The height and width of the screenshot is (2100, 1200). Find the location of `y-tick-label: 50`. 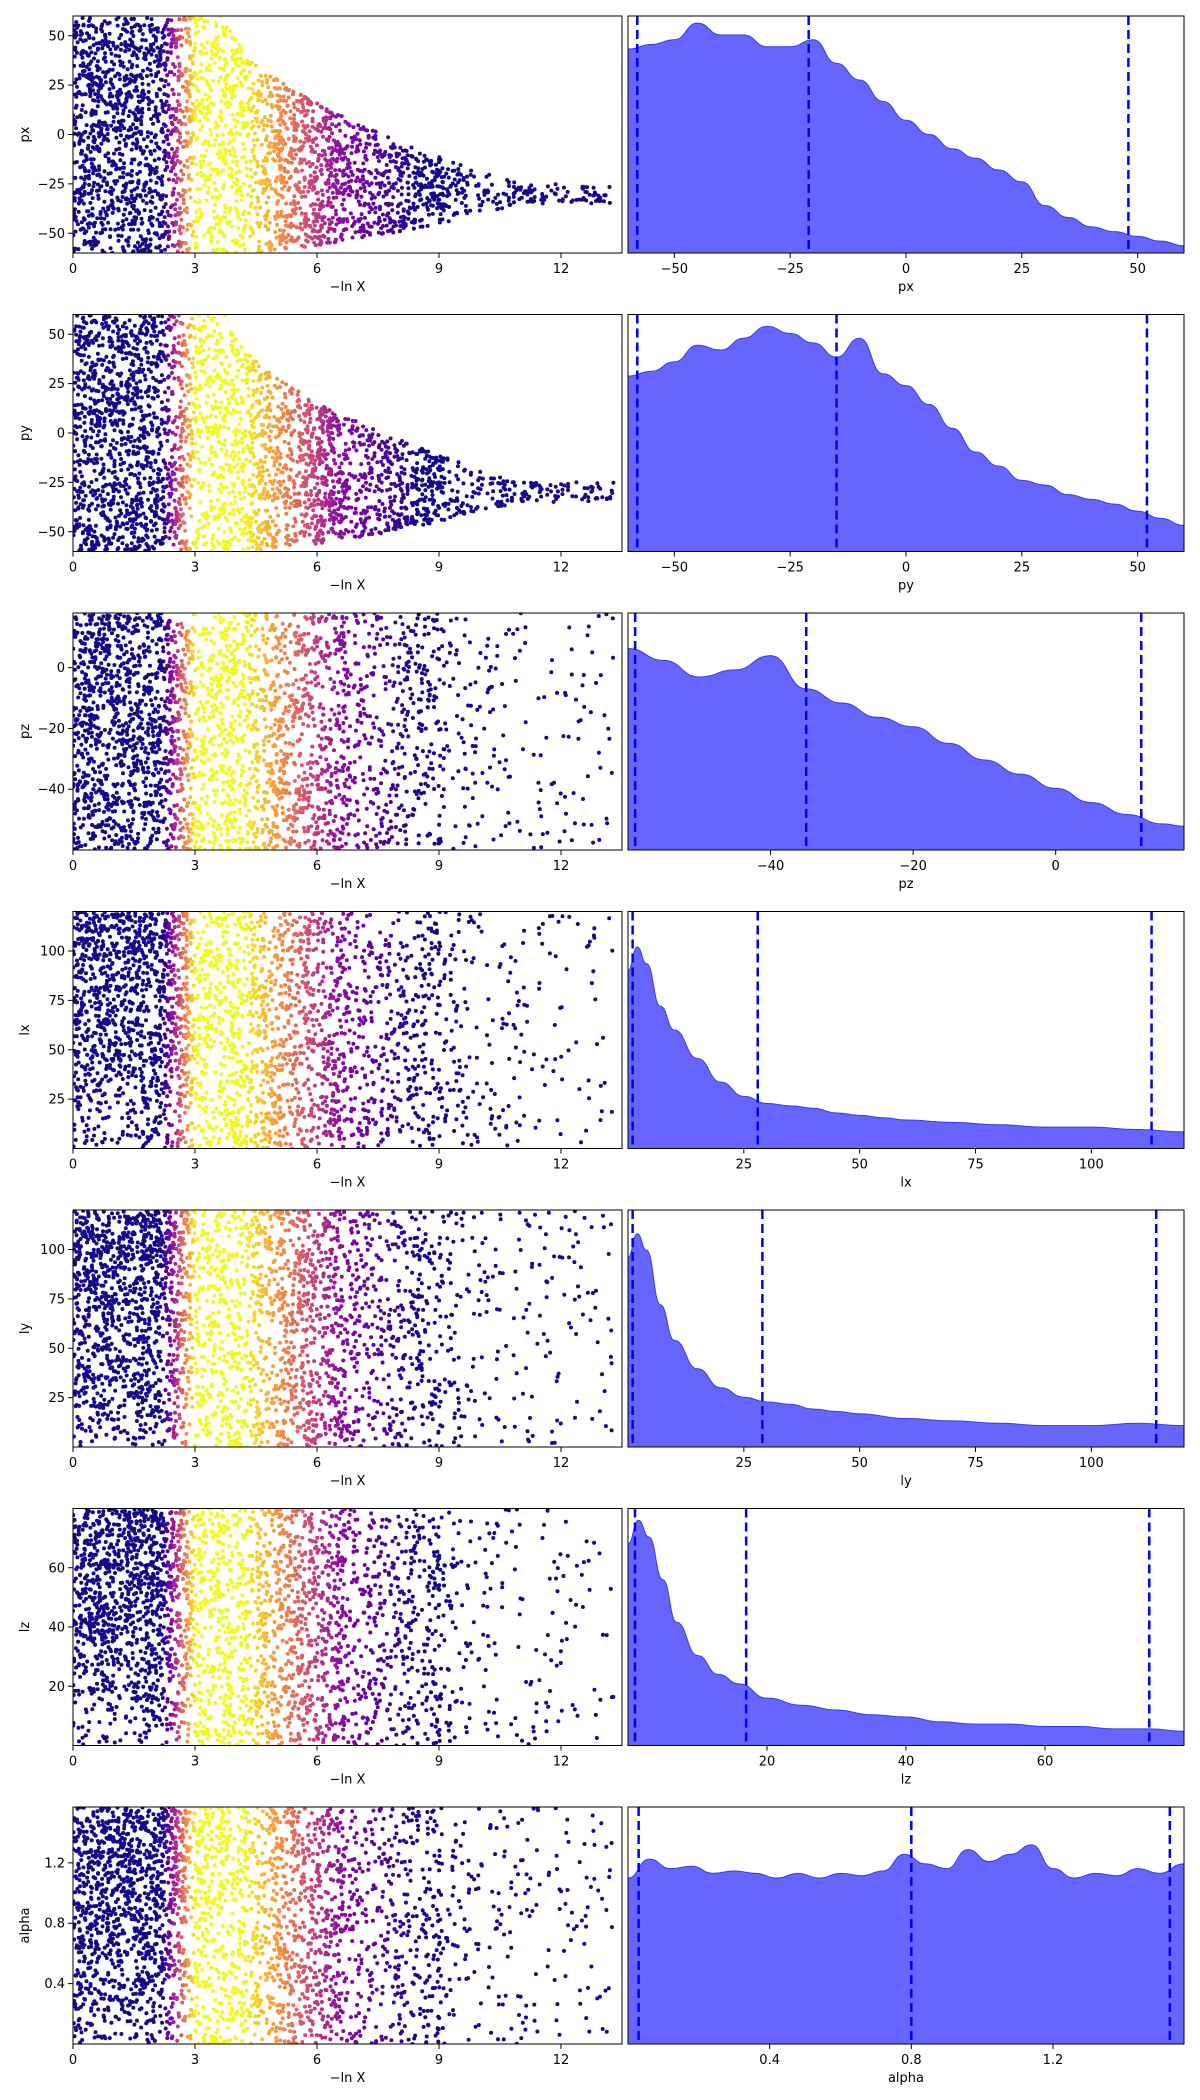

y-tick-label: 50 is located at coordinates (56, 36).